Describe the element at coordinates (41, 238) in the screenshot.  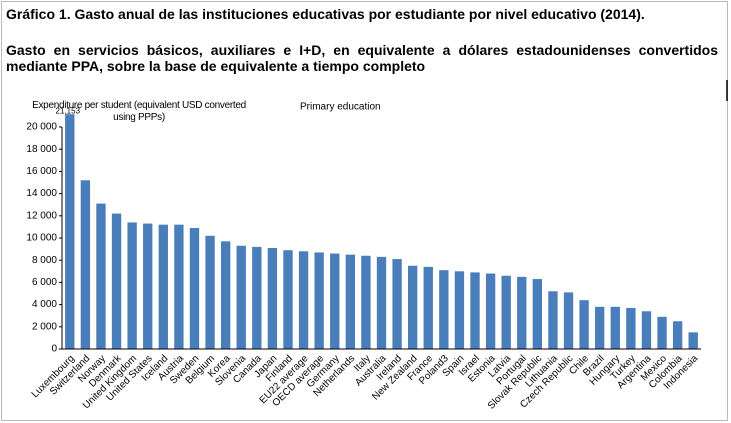
I see `y-tick-label: 10 000` at that location.